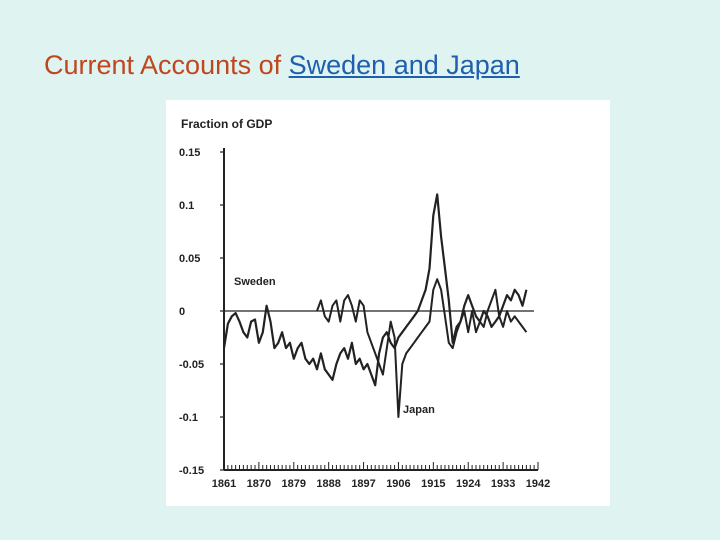  I want to click on y-tick-label: 0.15, so click(189, 153).